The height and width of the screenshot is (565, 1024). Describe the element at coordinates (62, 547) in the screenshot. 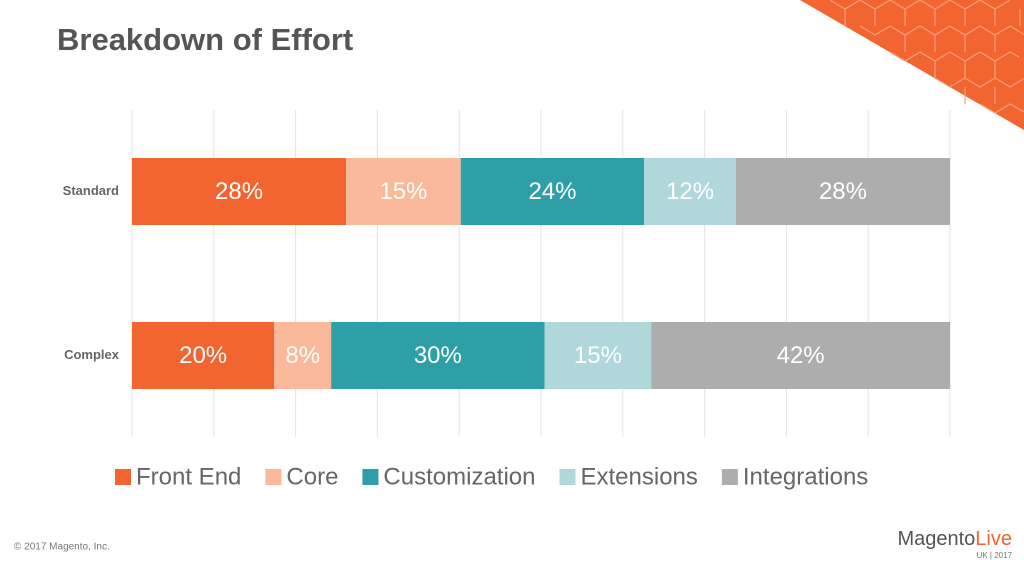

I see `copyright: © 2017 Magento, Inc.` at that location.